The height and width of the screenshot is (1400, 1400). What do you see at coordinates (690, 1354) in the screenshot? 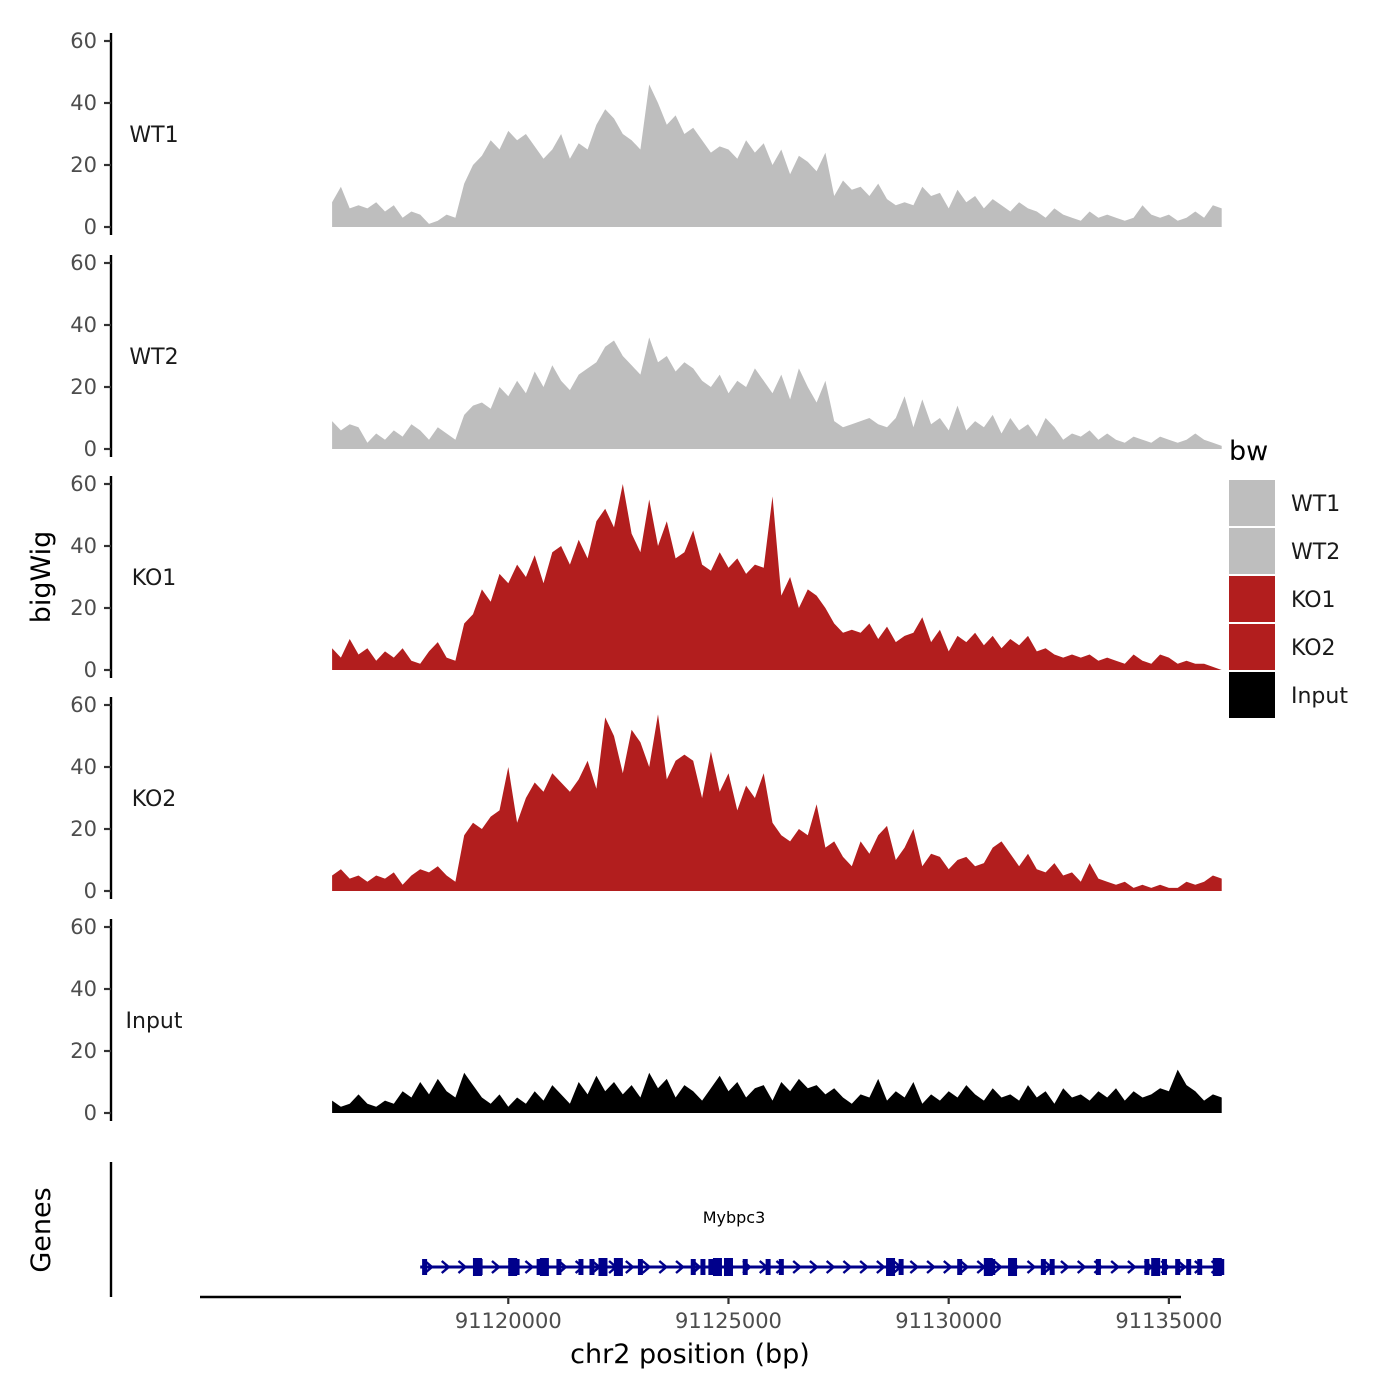
I see `x-axis-title: chr2 position (bp)` at bounding box center [690, 1354].